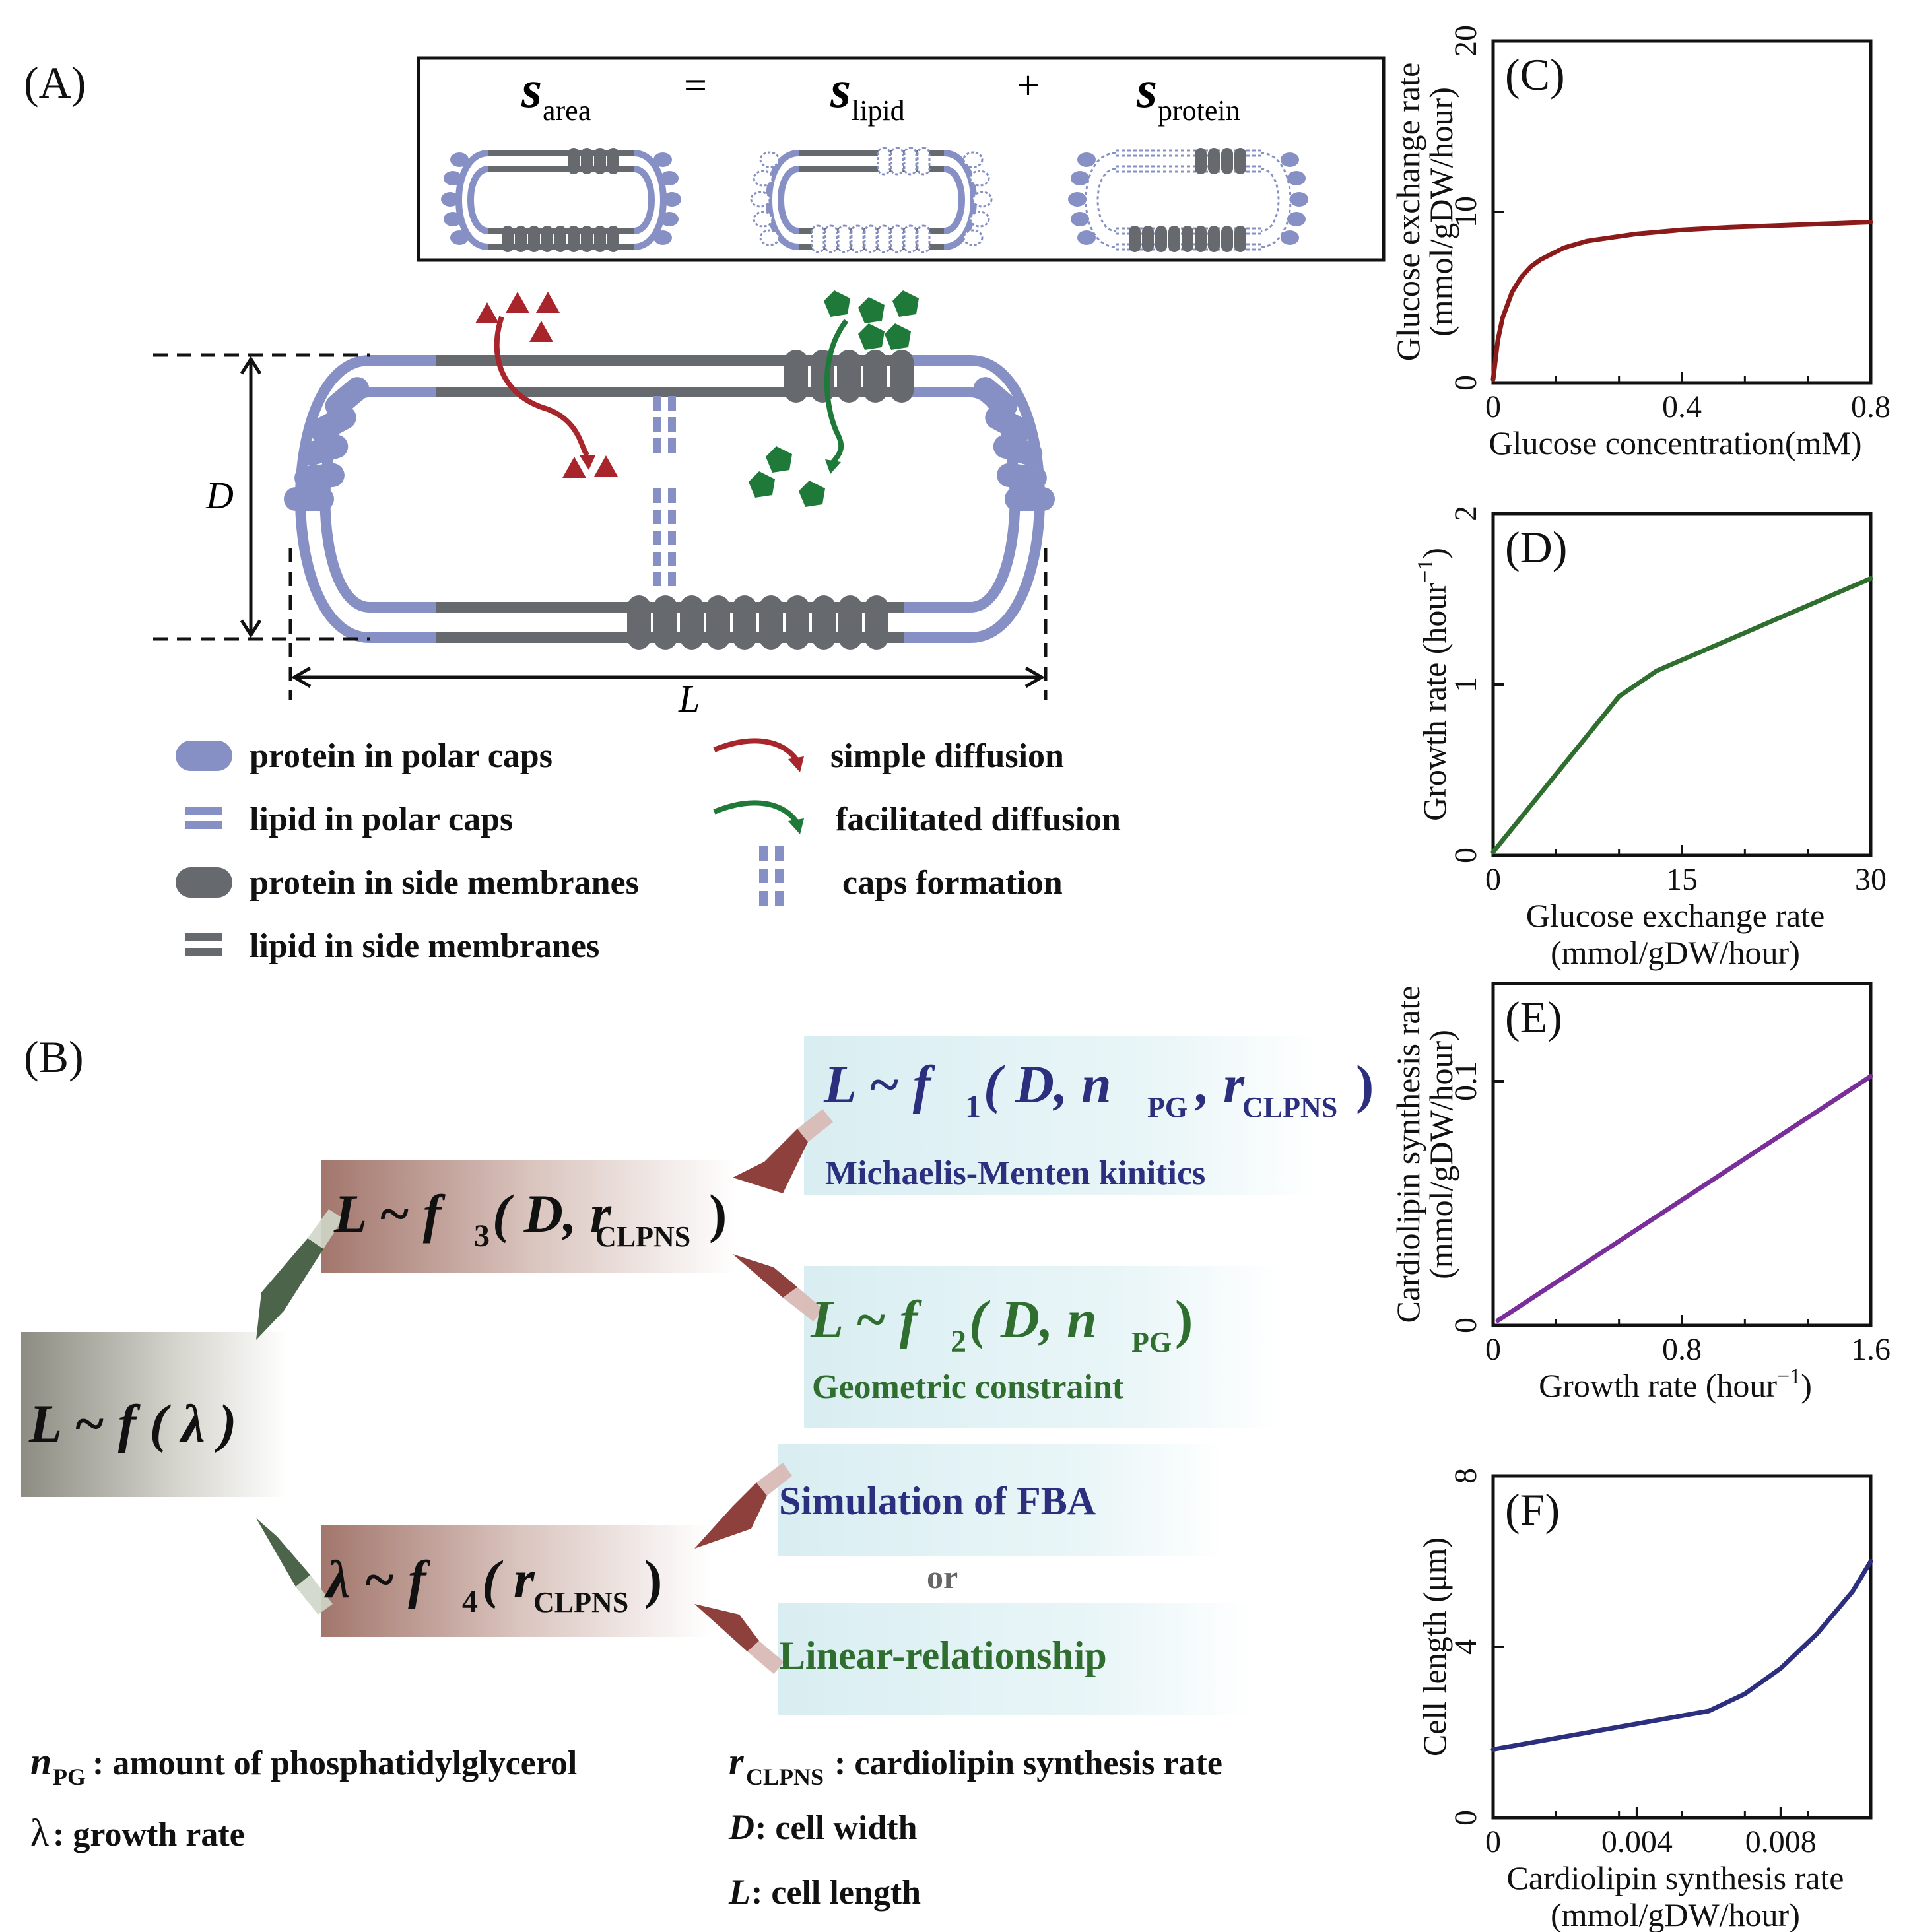 Image resolution: width=1909 pixels, height=1932 pixels. What do you see at coordinates (871, 200) in the screenshot?
I see `mini-cell-lipid` at bounding box center [871, 200].